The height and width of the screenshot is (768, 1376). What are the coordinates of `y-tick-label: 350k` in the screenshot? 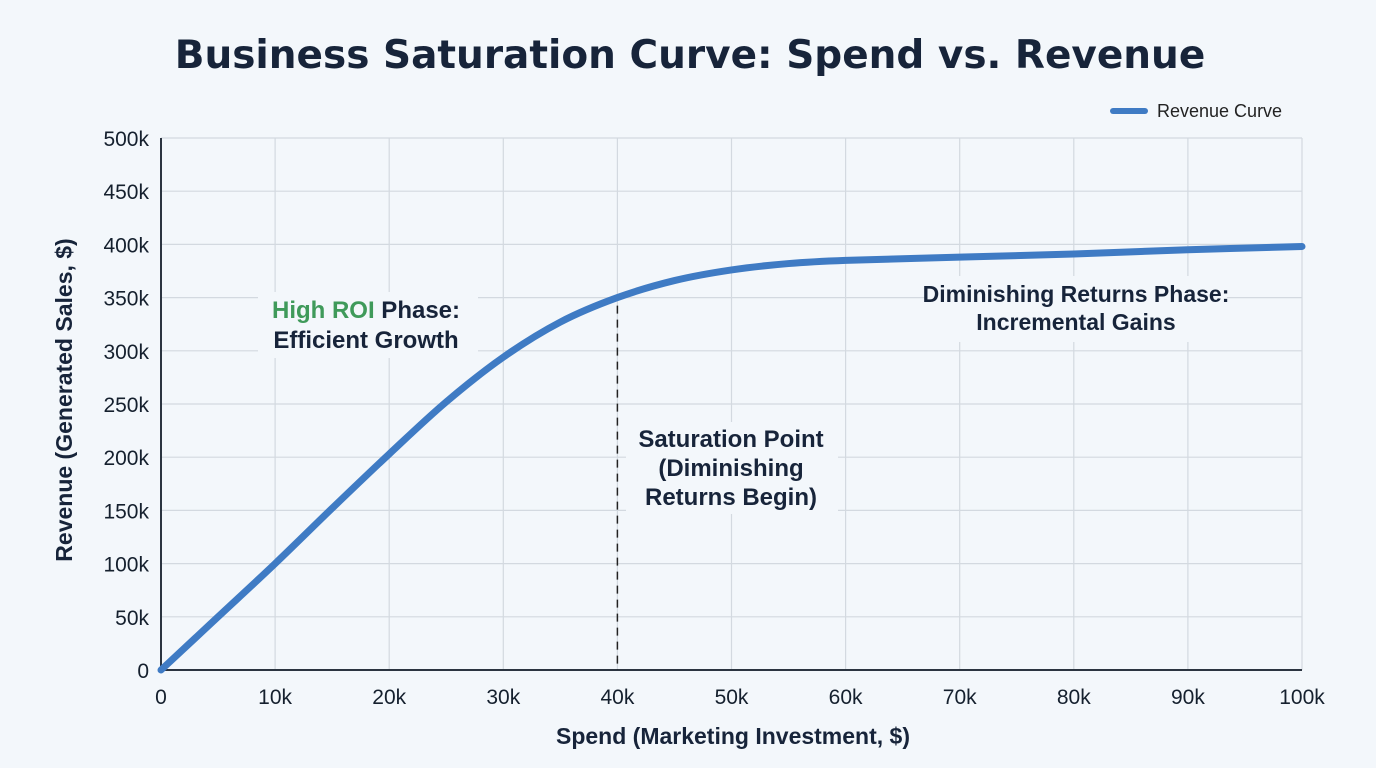 It's located at (126, 299).